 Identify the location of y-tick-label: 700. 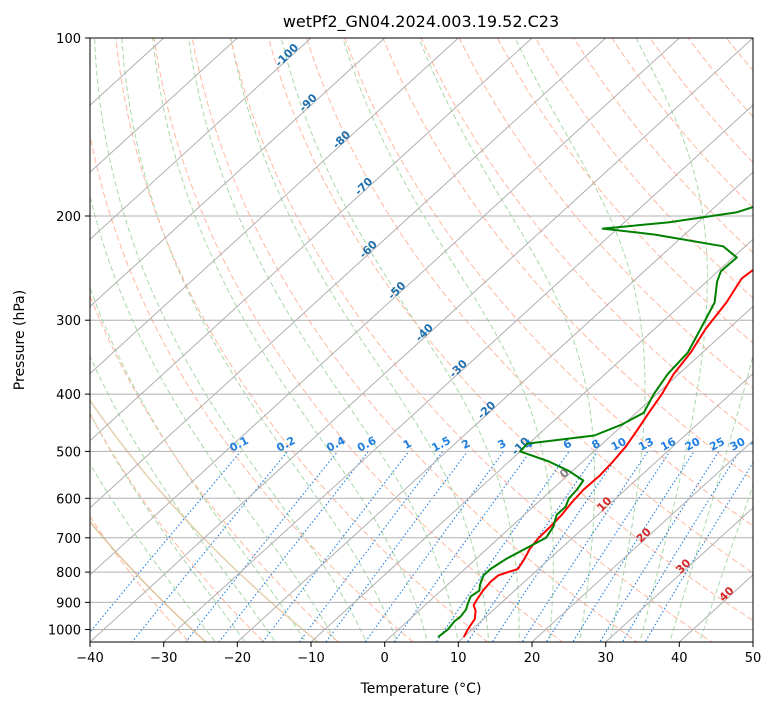
(68, 539).